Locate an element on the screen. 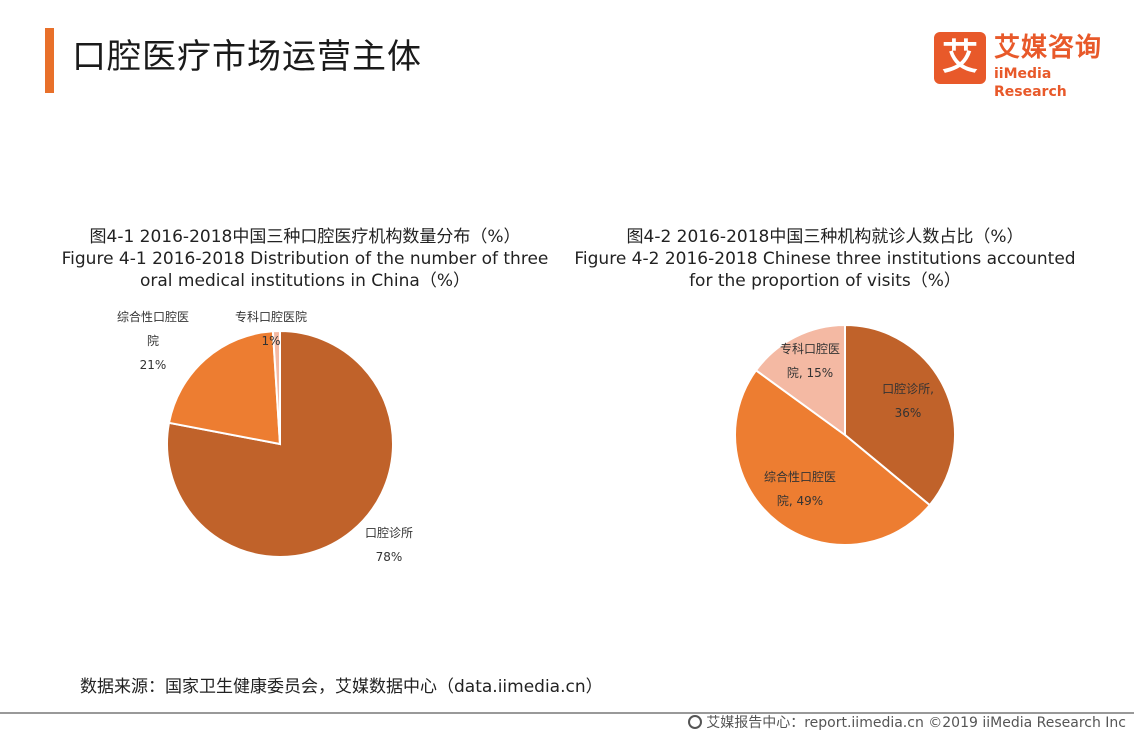 Image resolution: width=1134 pixels, height=737 pixels. chart1-title-line: oral medical institutions in China（%） is located at coordinates (305, 281).